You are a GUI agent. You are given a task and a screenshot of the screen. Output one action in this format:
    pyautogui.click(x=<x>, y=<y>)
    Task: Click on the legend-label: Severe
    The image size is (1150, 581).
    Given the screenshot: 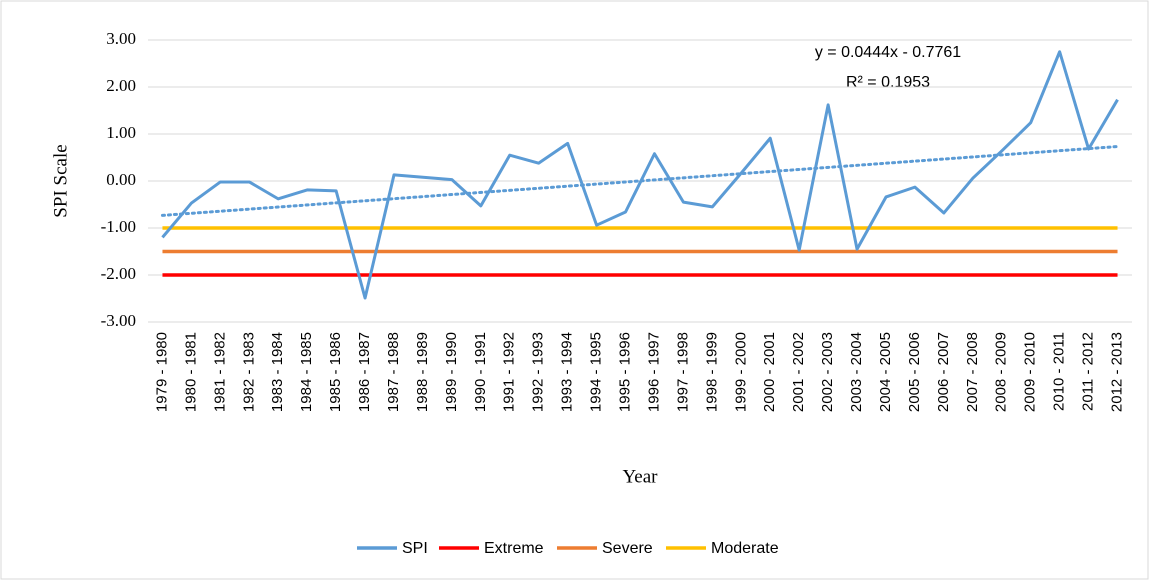 What is the action you would take?
    pyautogui.click(x=627, y=548)
    